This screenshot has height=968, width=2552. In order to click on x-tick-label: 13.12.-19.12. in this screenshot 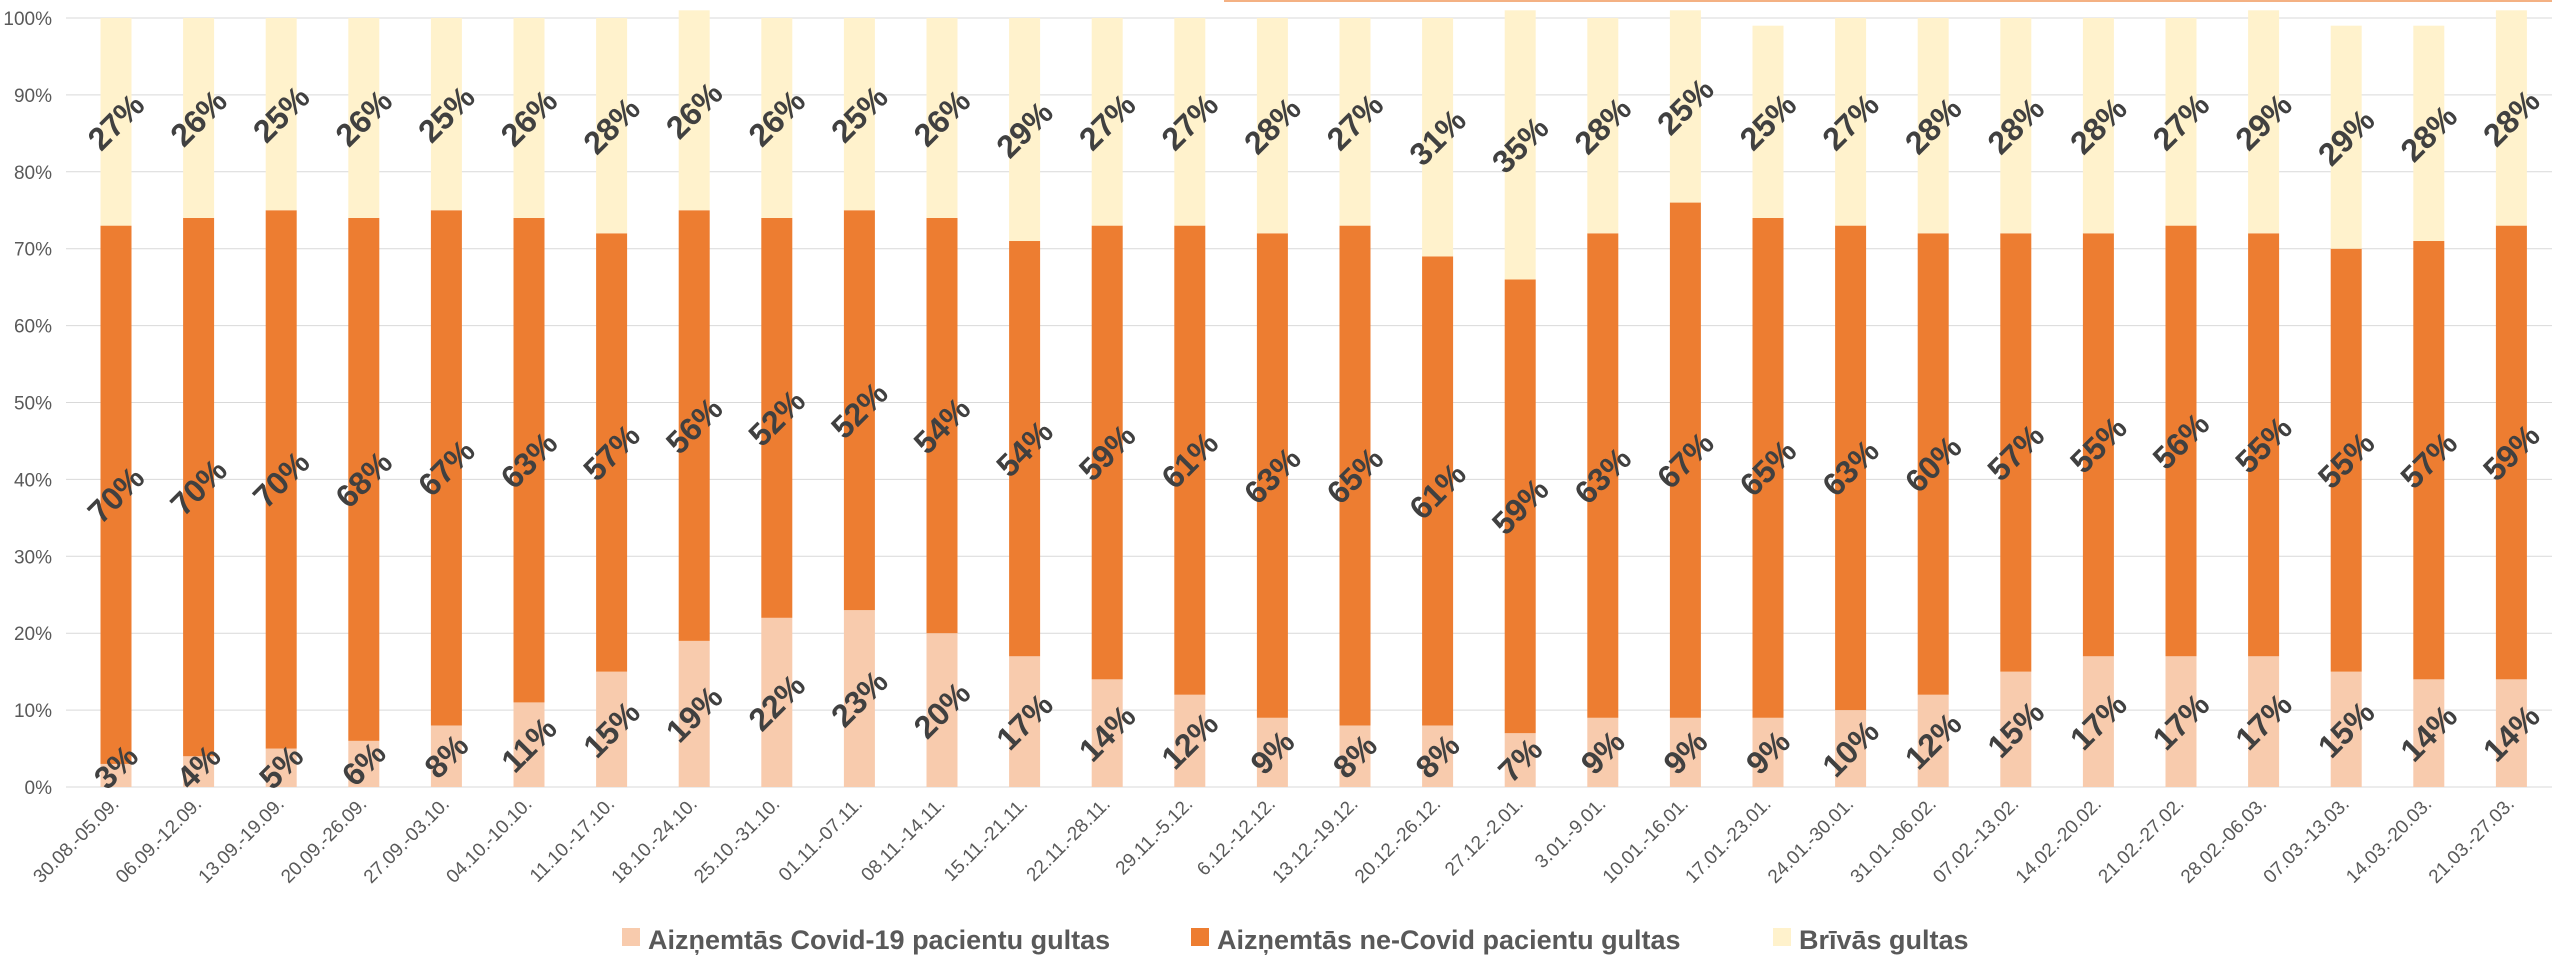, I will do `click(1316, 841)`.